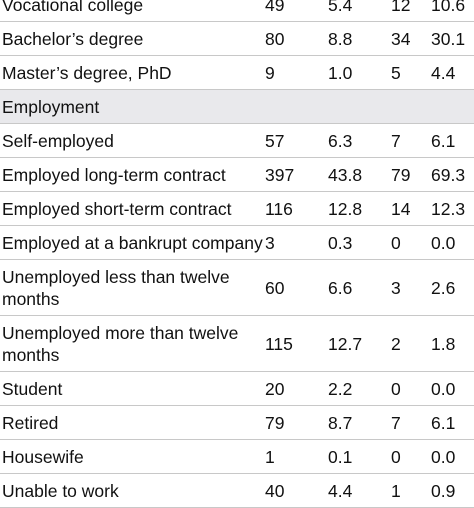 The height and width of the screenshot is (508, 474). I want to click on table-row: Self-employed 57 6.3 7 6.1, so click(237, 141).